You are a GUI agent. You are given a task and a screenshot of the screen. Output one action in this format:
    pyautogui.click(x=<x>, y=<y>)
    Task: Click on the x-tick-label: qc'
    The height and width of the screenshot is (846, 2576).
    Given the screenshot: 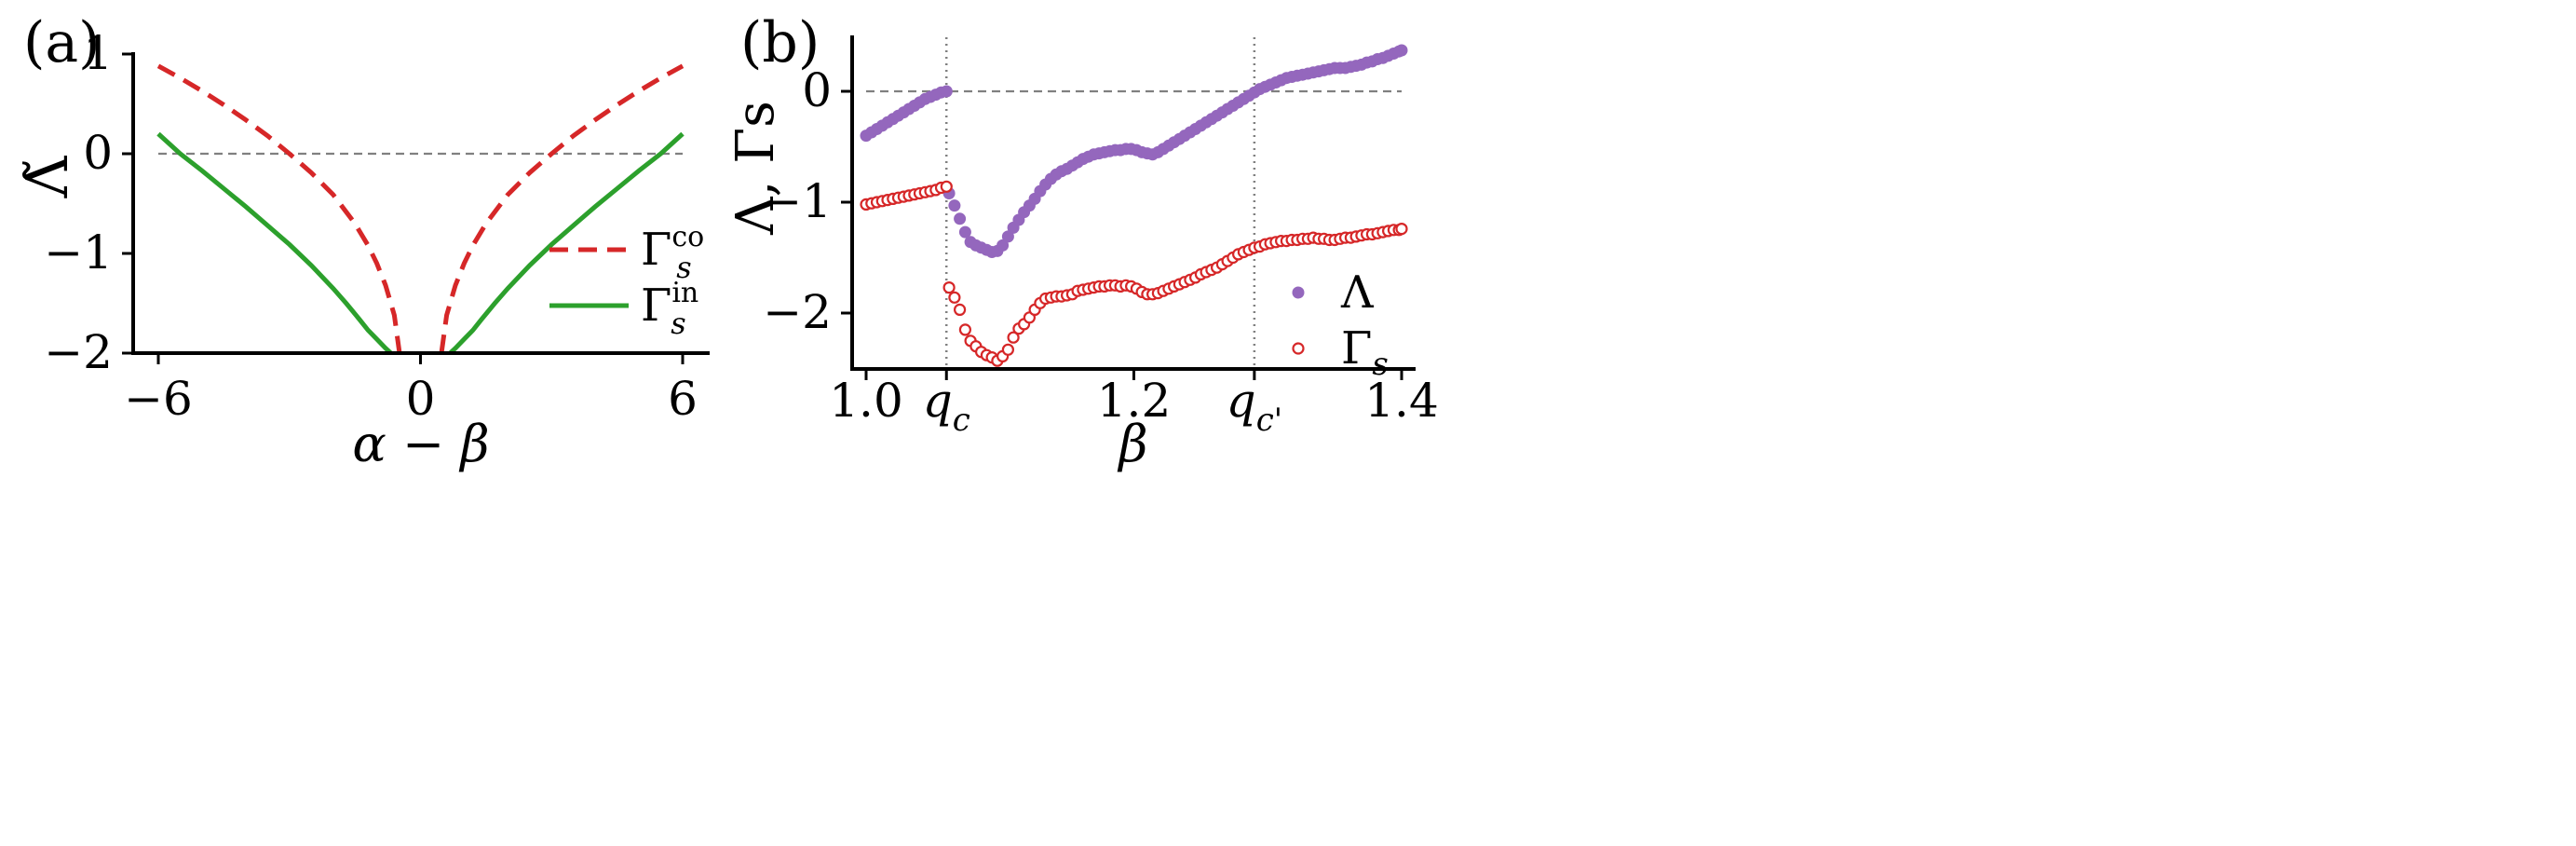 What is the action you would take?
    pyautogui.click(x=1254, y=406)
    